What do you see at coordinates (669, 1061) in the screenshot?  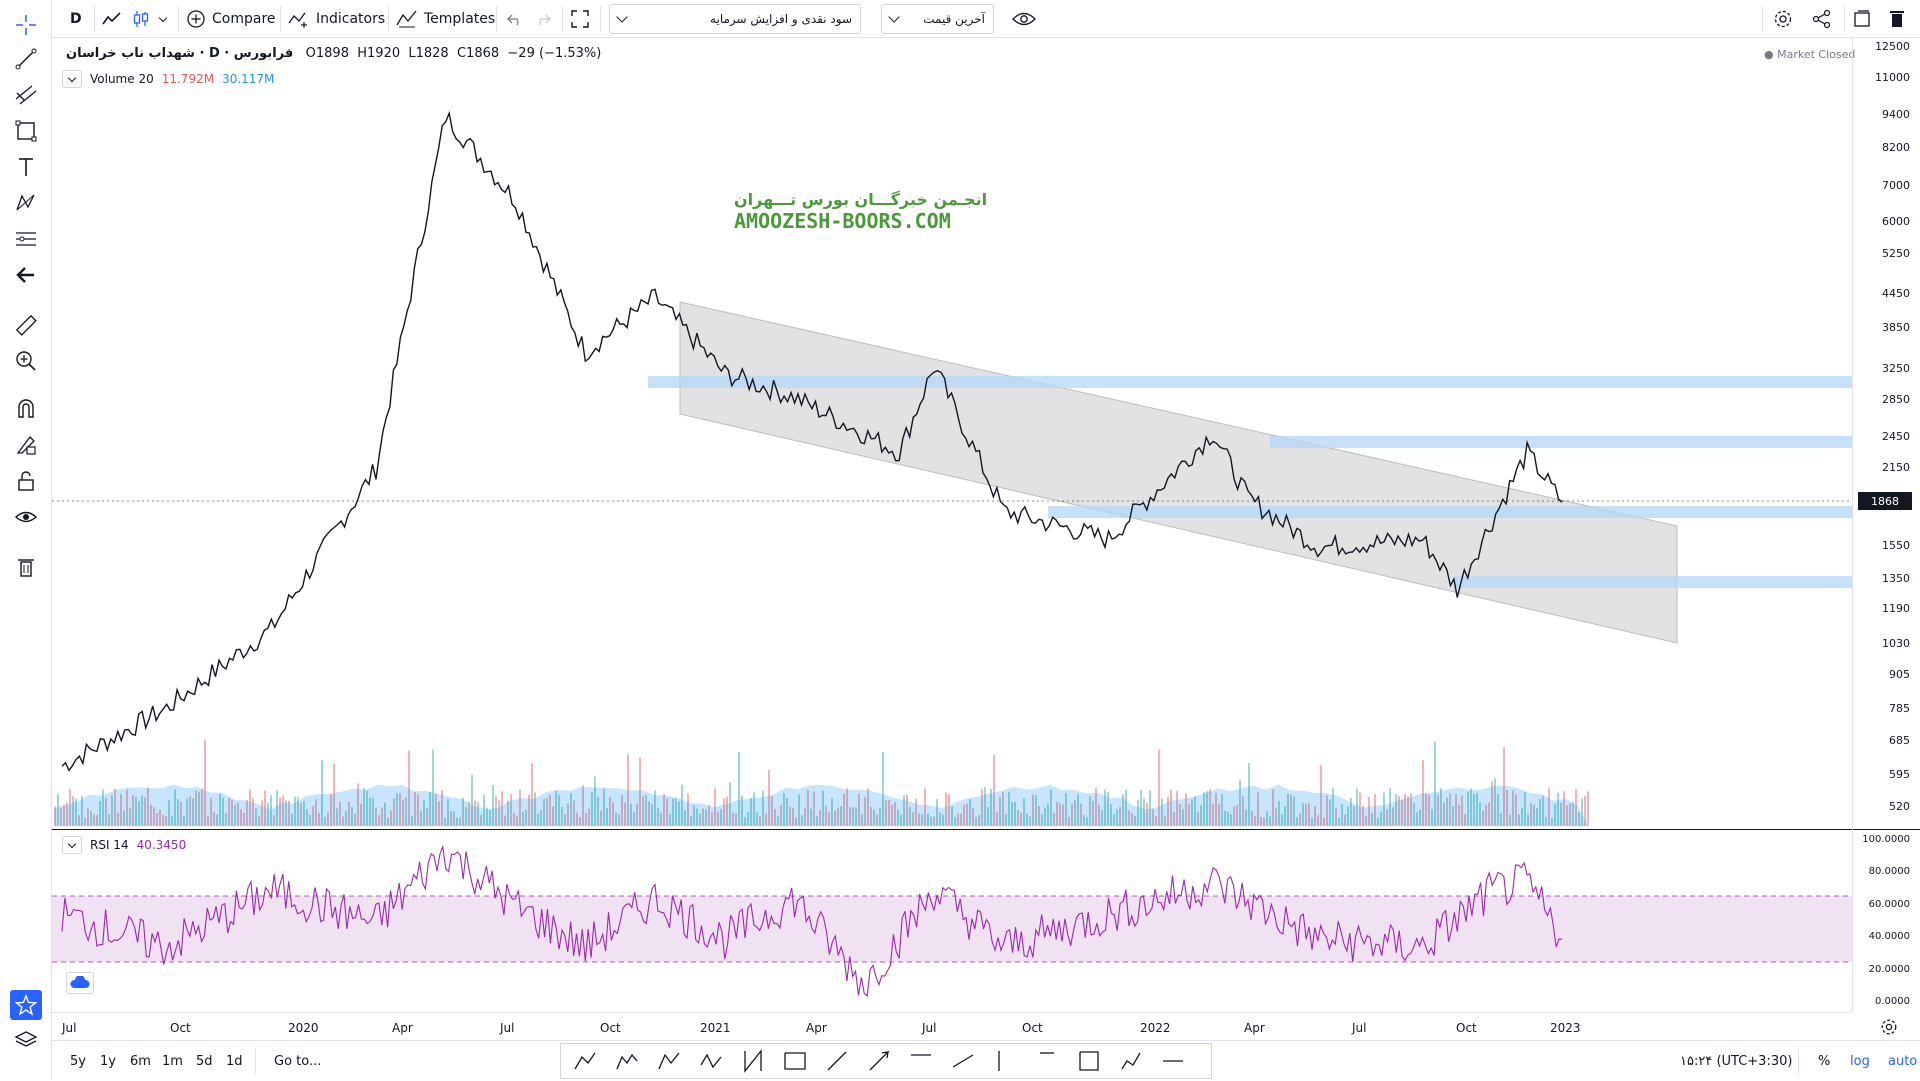 I see `abcd-pattern-icon` at bounding box center [669, 1061].